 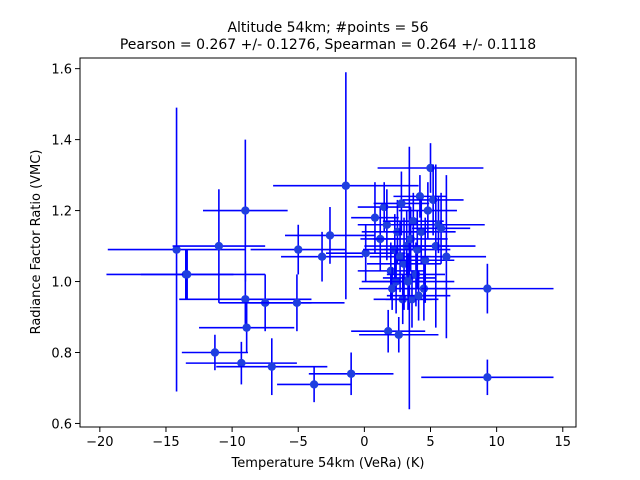 I want to click on y-axis-label: Radiance Factor Ratio (VMC), so click(x=36, y=242).